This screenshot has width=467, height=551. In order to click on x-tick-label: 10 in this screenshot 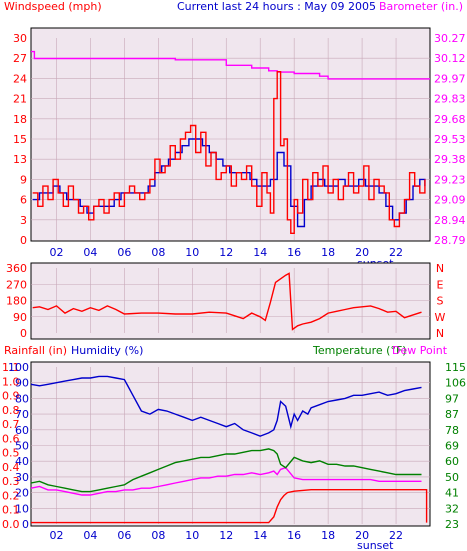, I will do `click(192, 252)`.